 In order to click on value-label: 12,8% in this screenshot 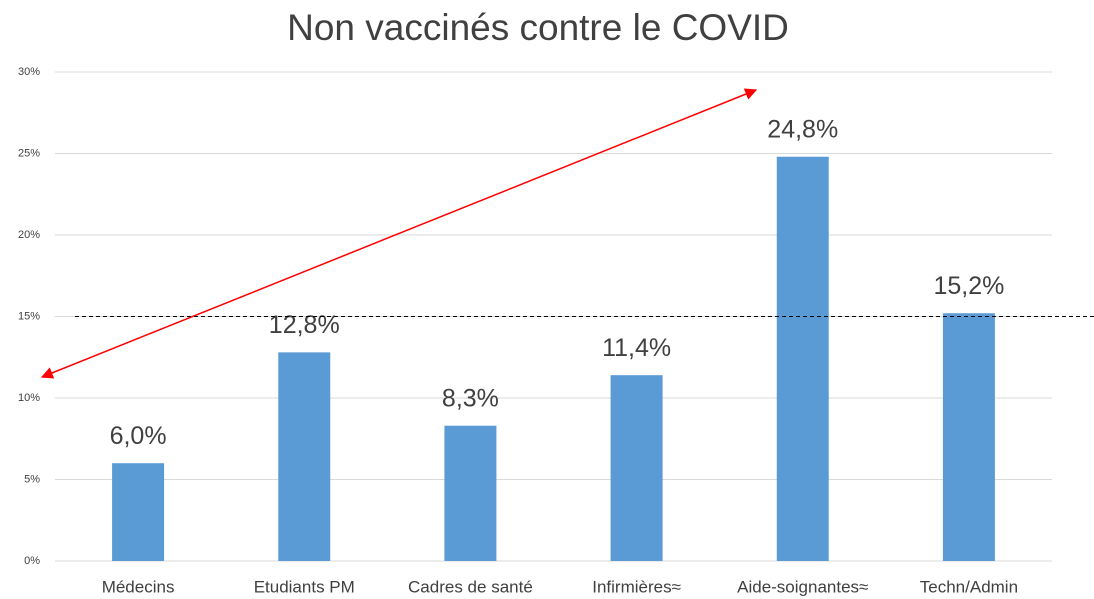, I will do `click(304, 325)`.